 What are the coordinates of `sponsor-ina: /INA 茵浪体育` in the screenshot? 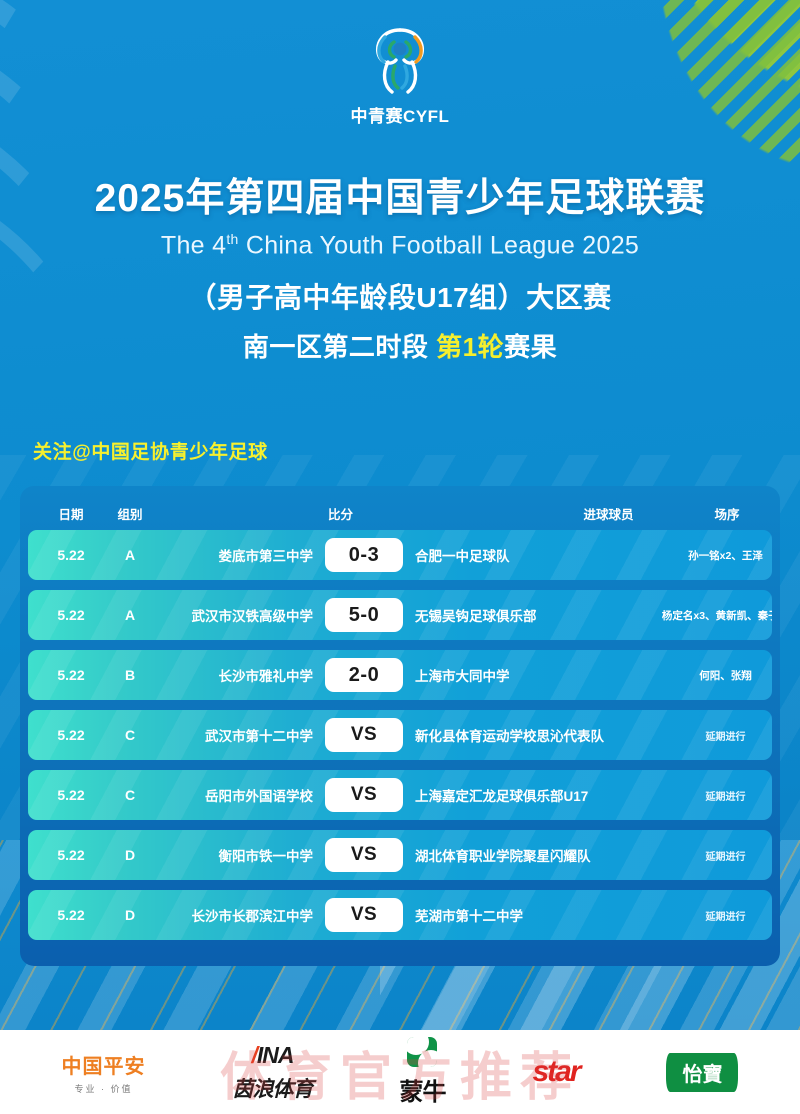 It's located at (272, 1072).